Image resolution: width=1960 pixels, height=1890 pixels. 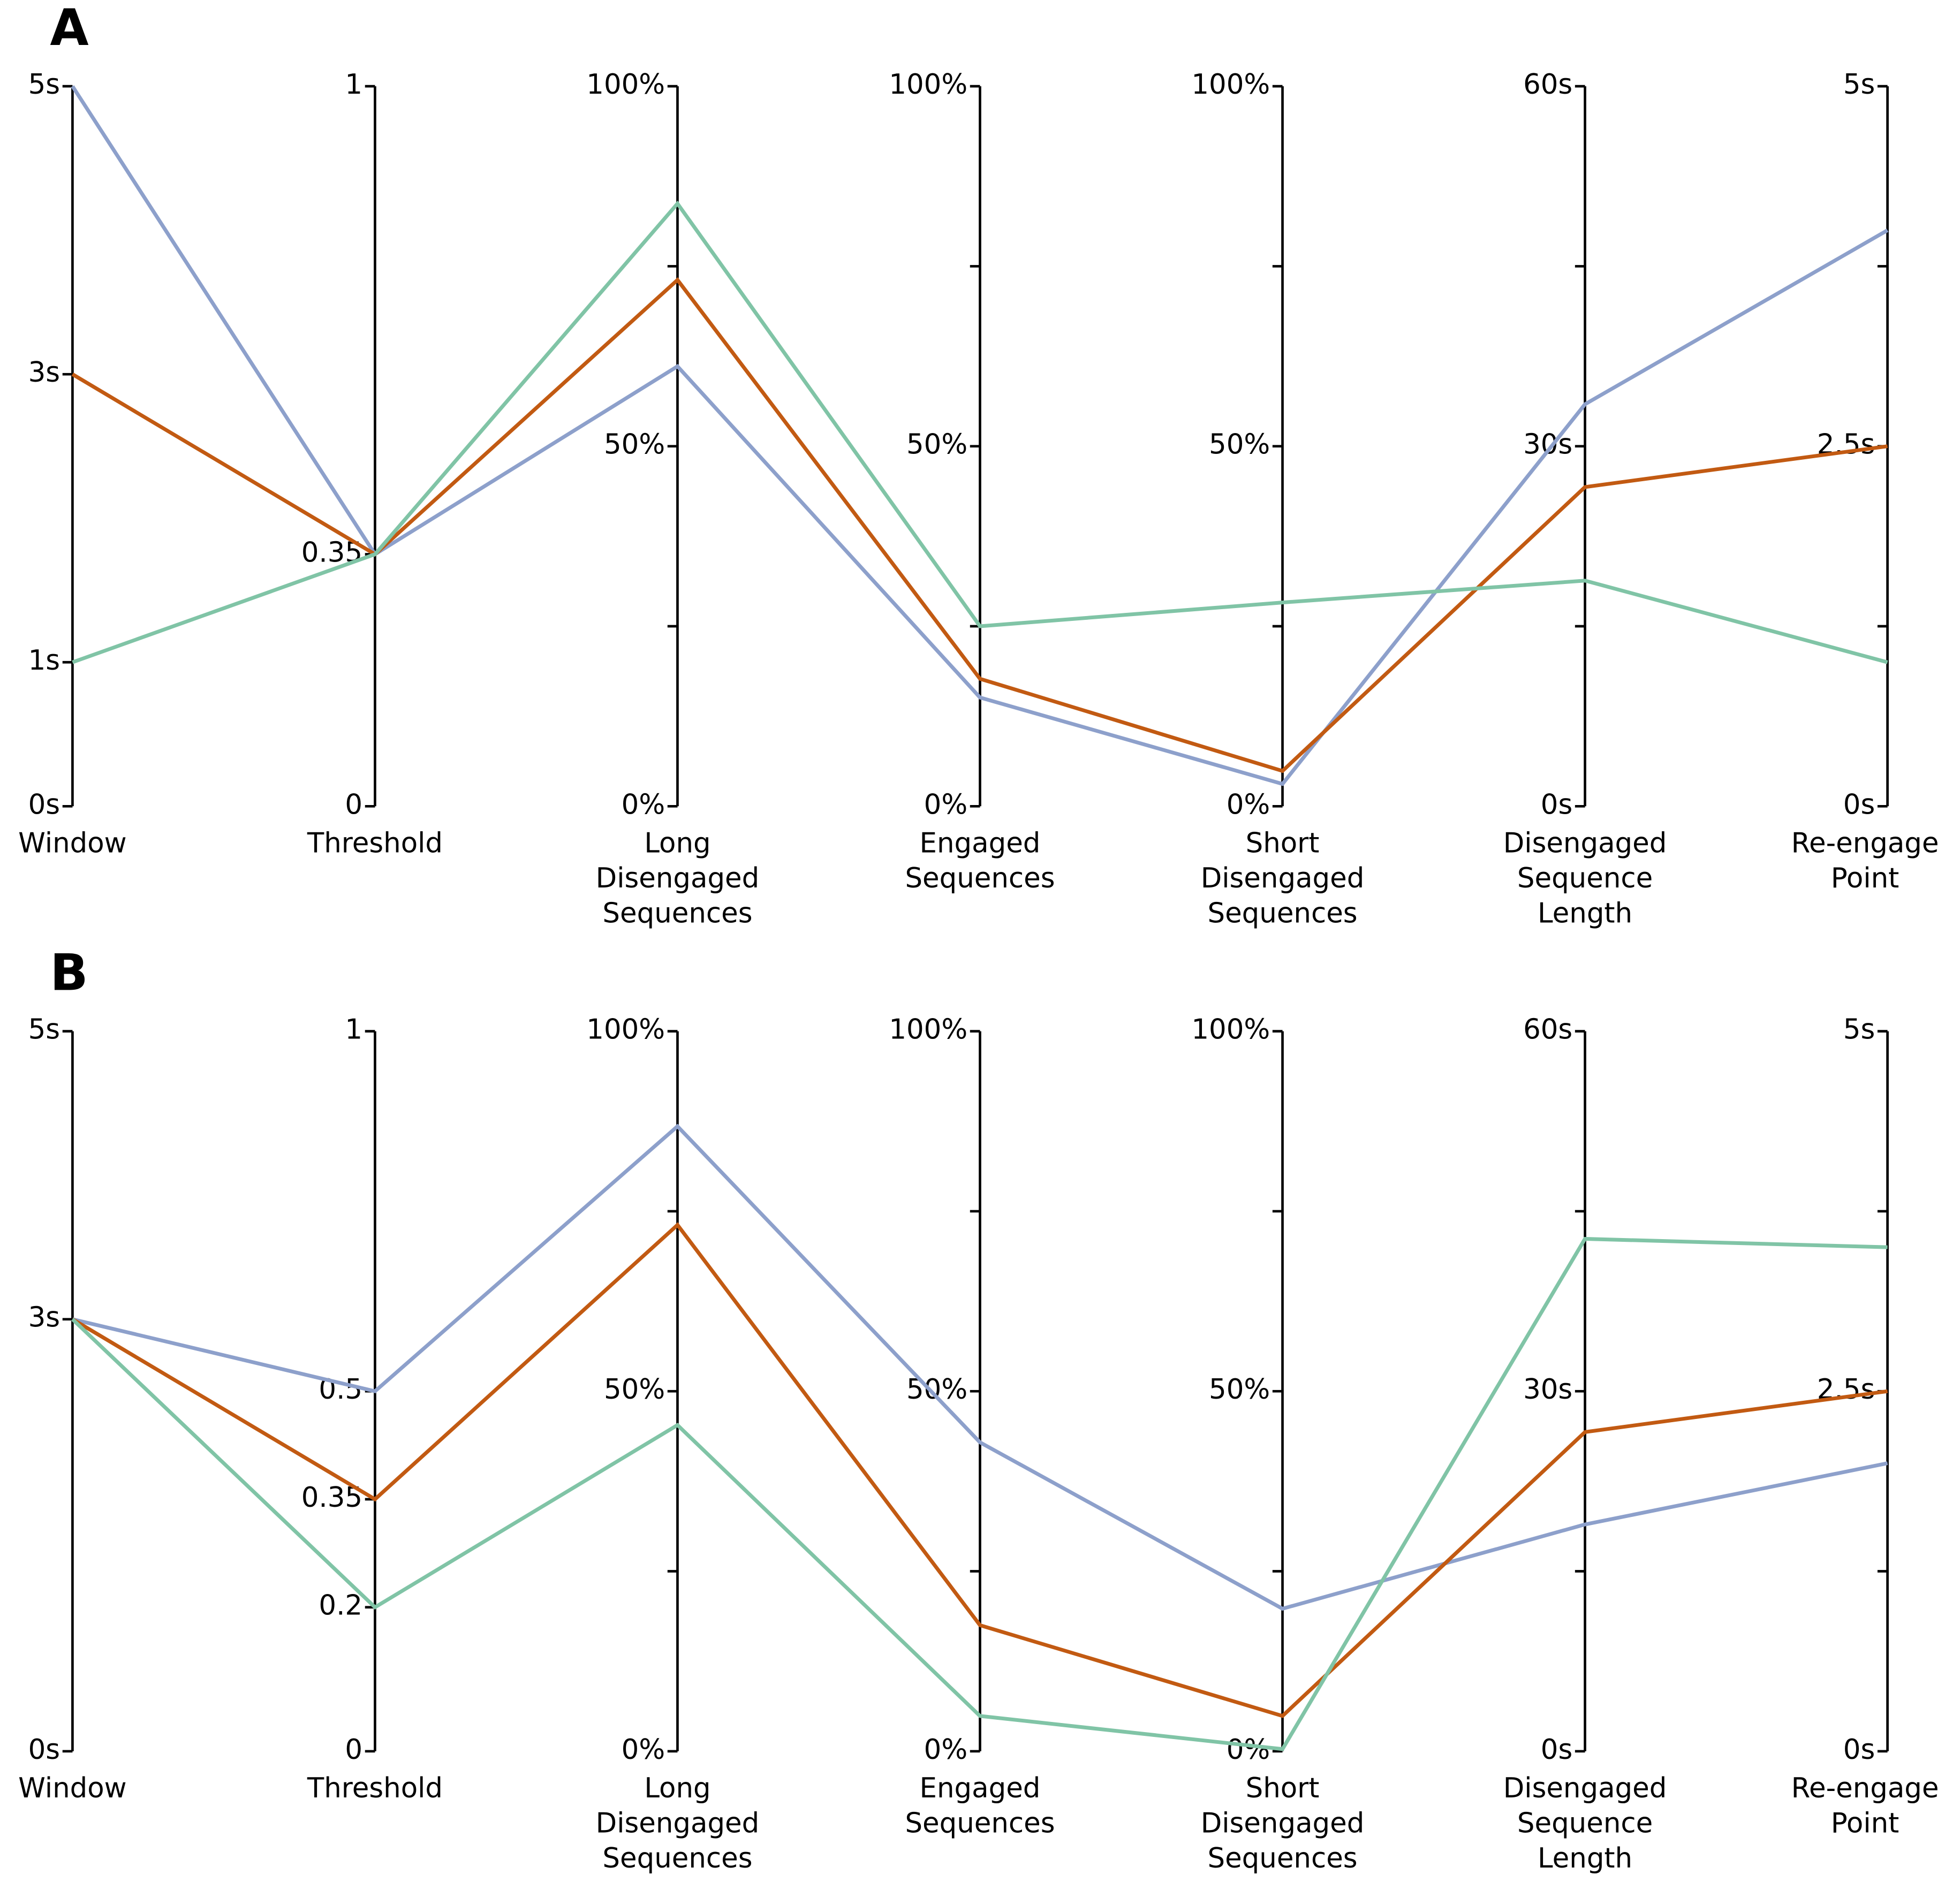 What do you see at coordinates (341, 1606) in the screenshot?
I see `tick-label: 0.2` at bounding box center [341, 1606].